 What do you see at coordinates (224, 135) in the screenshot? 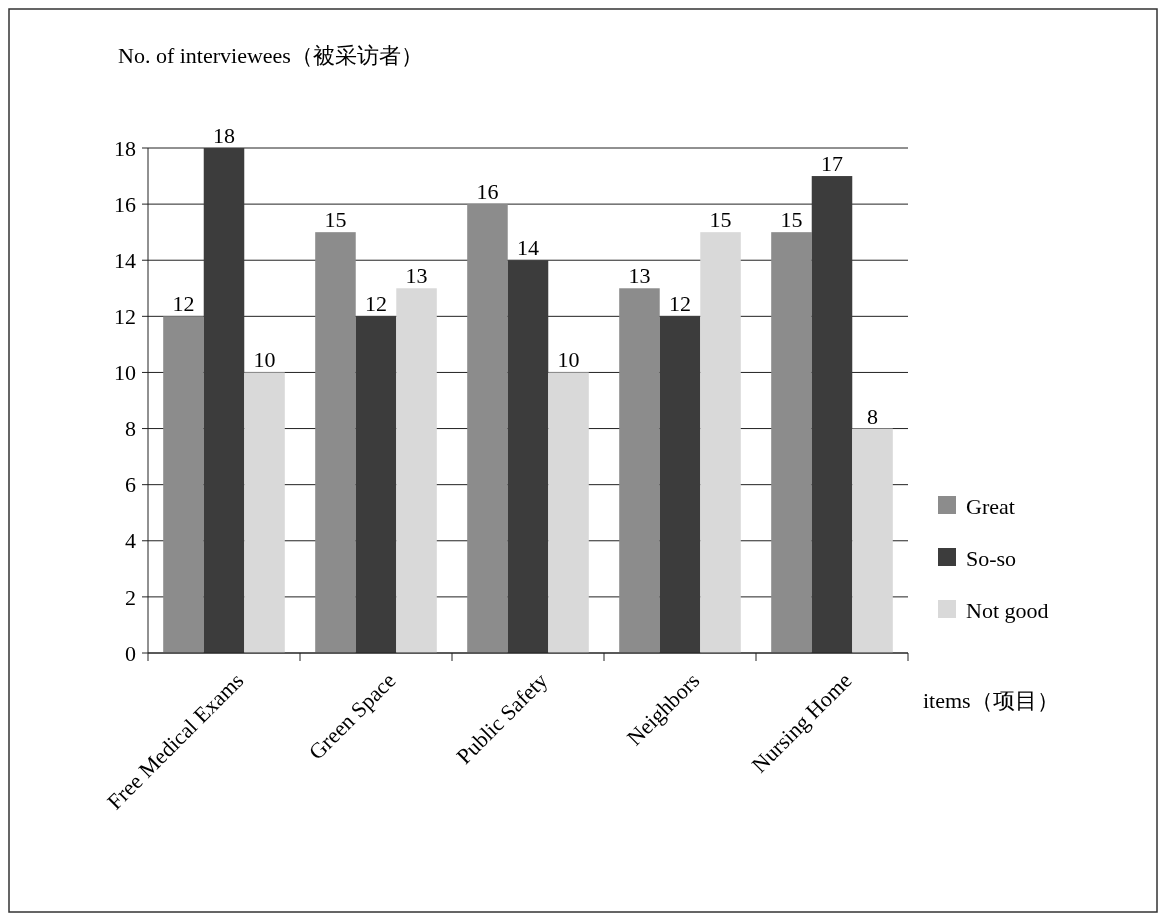
I see `data-label: 18` at bounding box center [224, 135].